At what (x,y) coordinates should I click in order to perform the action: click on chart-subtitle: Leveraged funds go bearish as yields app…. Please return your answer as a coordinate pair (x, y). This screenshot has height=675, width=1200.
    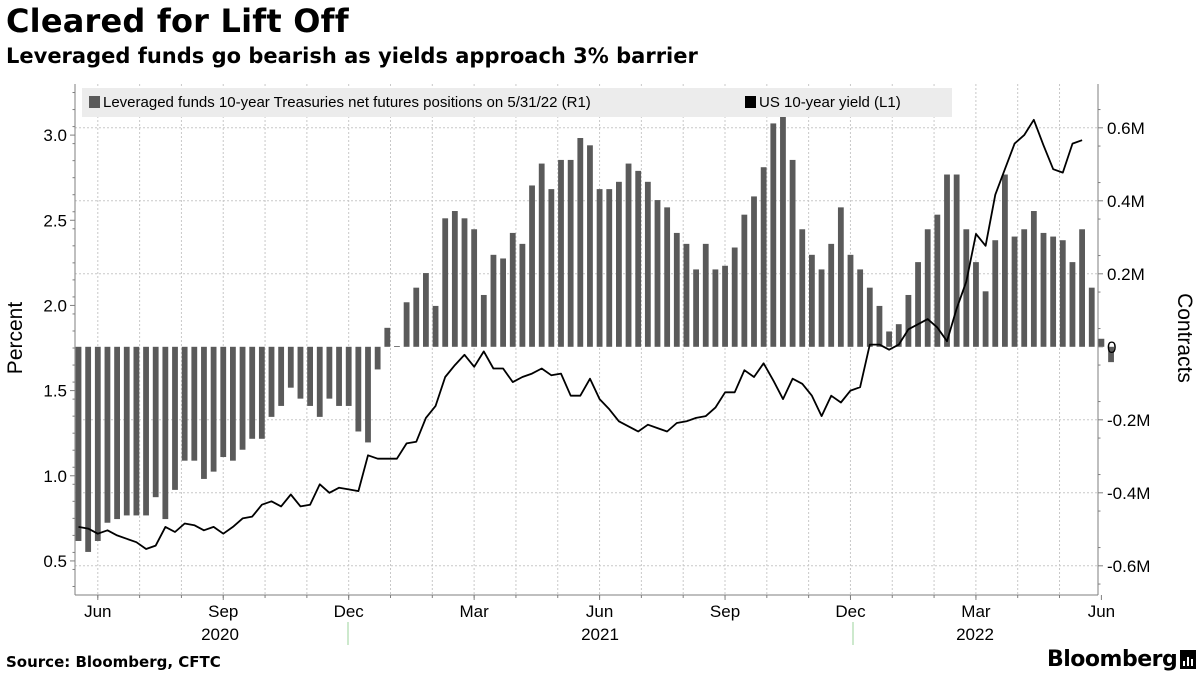
    Looking at the image, I should click on (352, 56).